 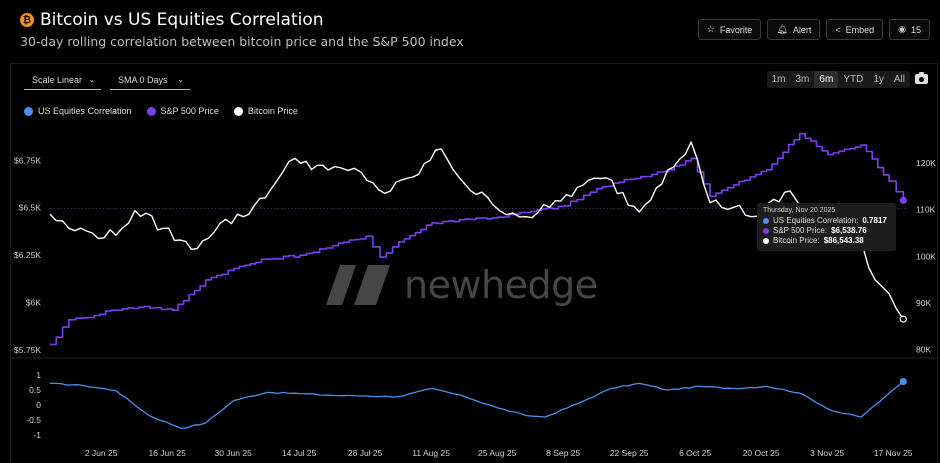 I want to click on title-row: ₿ Bitcoin vs US Equities Correlation, so click(x=172, y=20).